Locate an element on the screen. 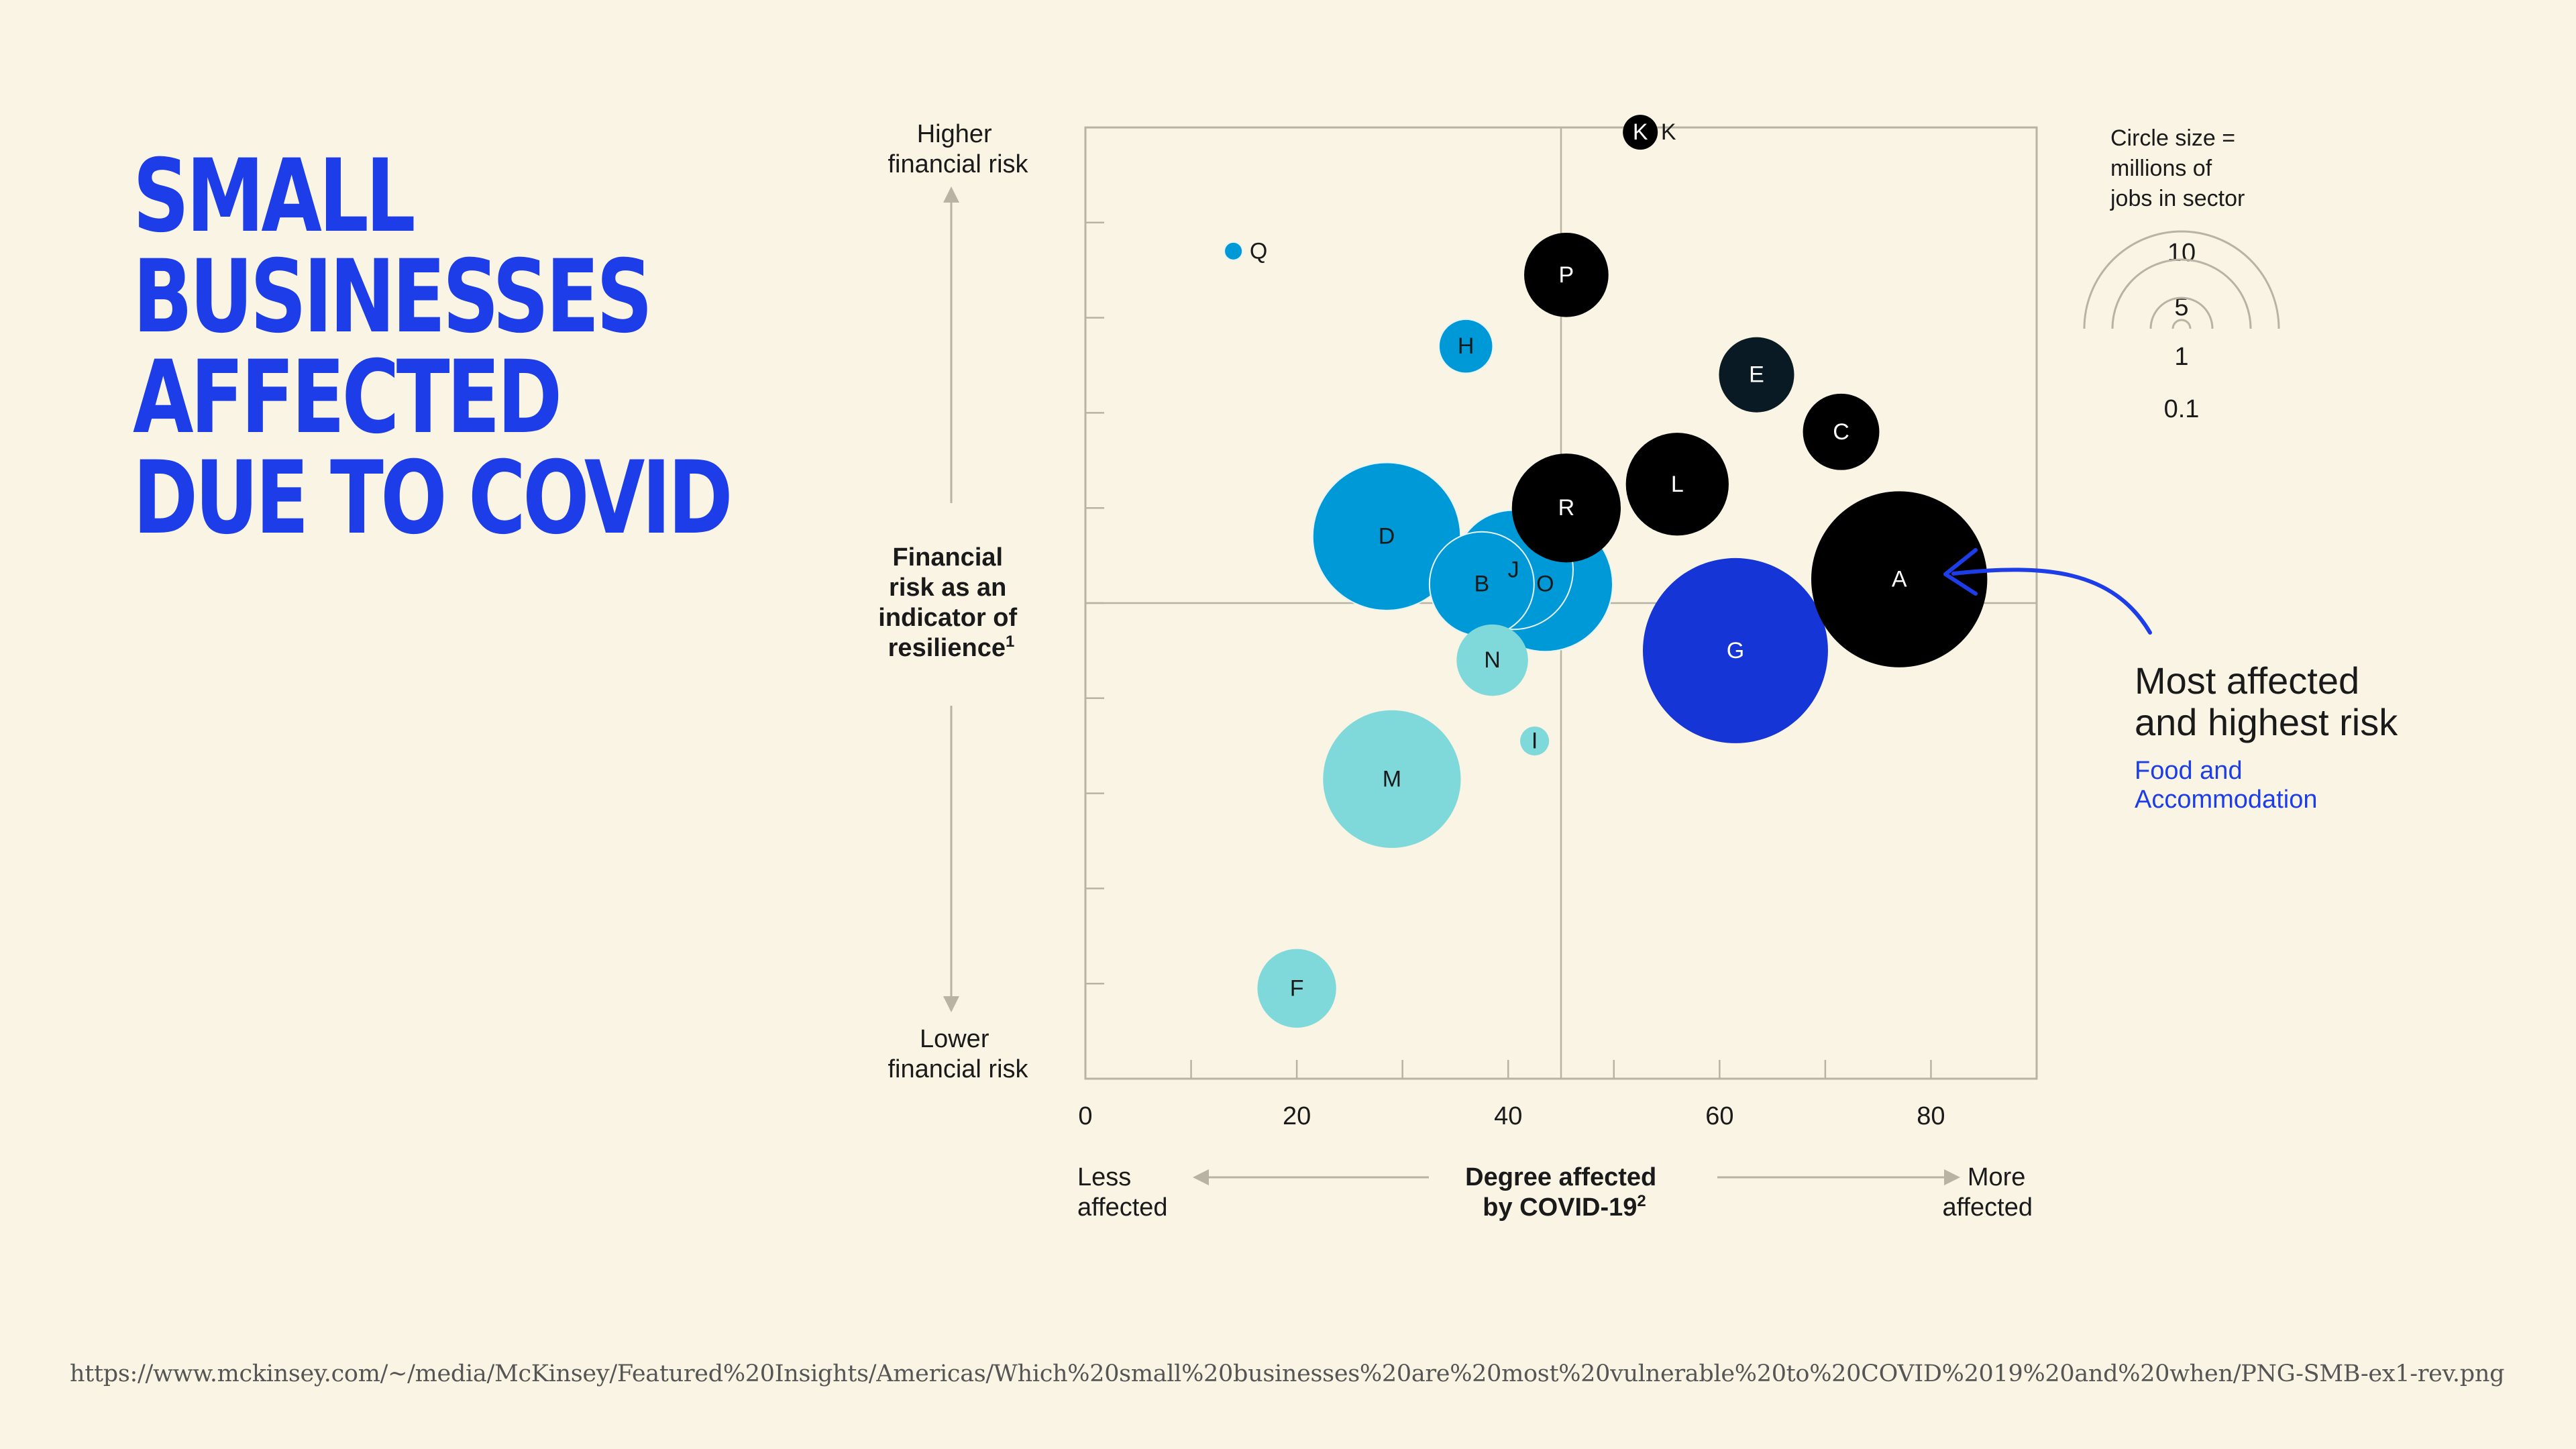 The image size is (2576, 1449). bubble-label-m: M is located at coordinates (1392, 779).